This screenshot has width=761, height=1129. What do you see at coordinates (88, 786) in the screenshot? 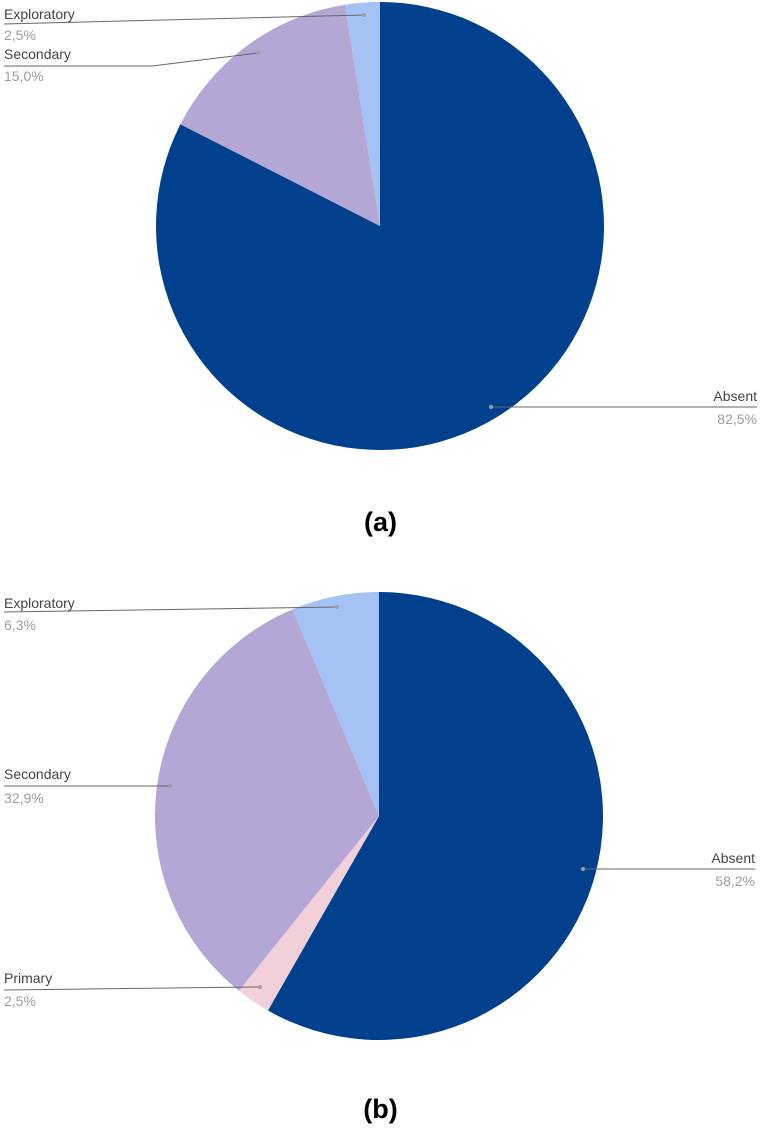
I see `slice-label-secondary: Secondary 32,9%` at bounding box center [88, 786].